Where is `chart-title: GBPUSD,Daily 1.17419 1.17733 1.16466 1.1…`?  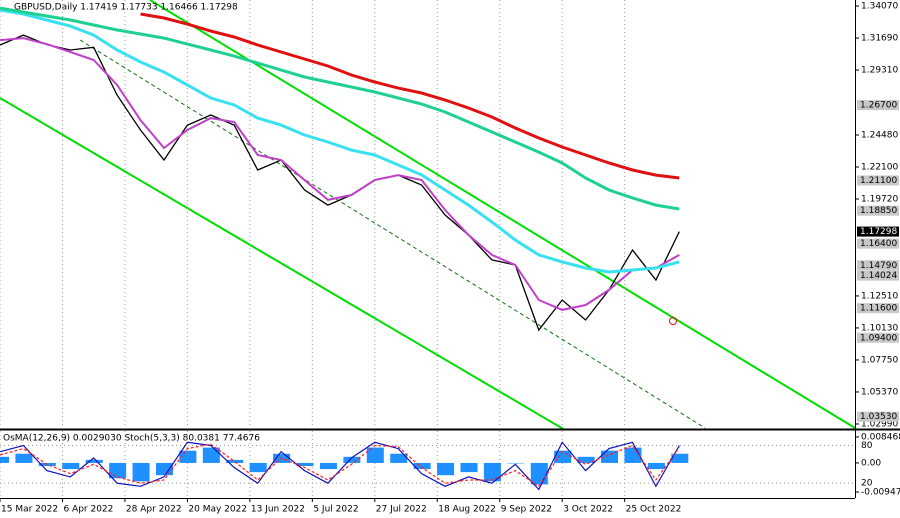
chart-title: GBPUSD,Daily 1.17419 1.17733 1.16466 1.1… is located at coordinates (126, 8).